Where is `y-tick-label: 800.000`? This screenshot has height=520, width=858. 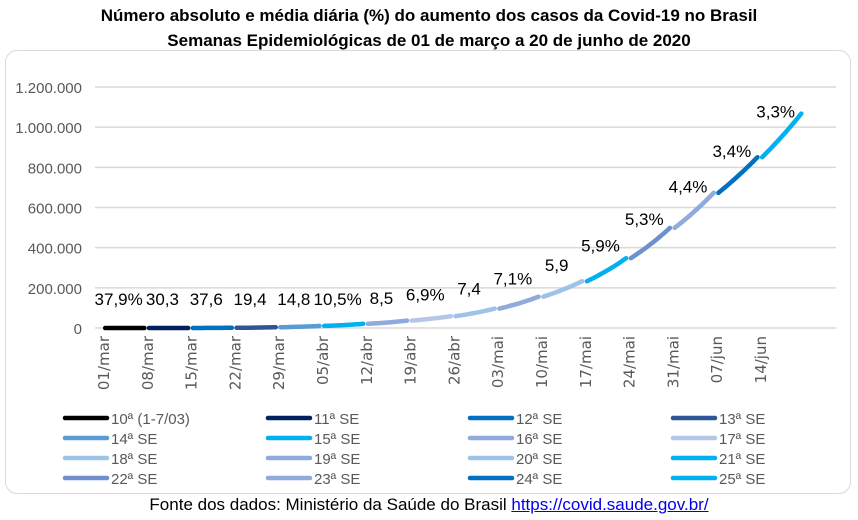
y-tick-label: 800.000 is located at coordinates (55, 168).